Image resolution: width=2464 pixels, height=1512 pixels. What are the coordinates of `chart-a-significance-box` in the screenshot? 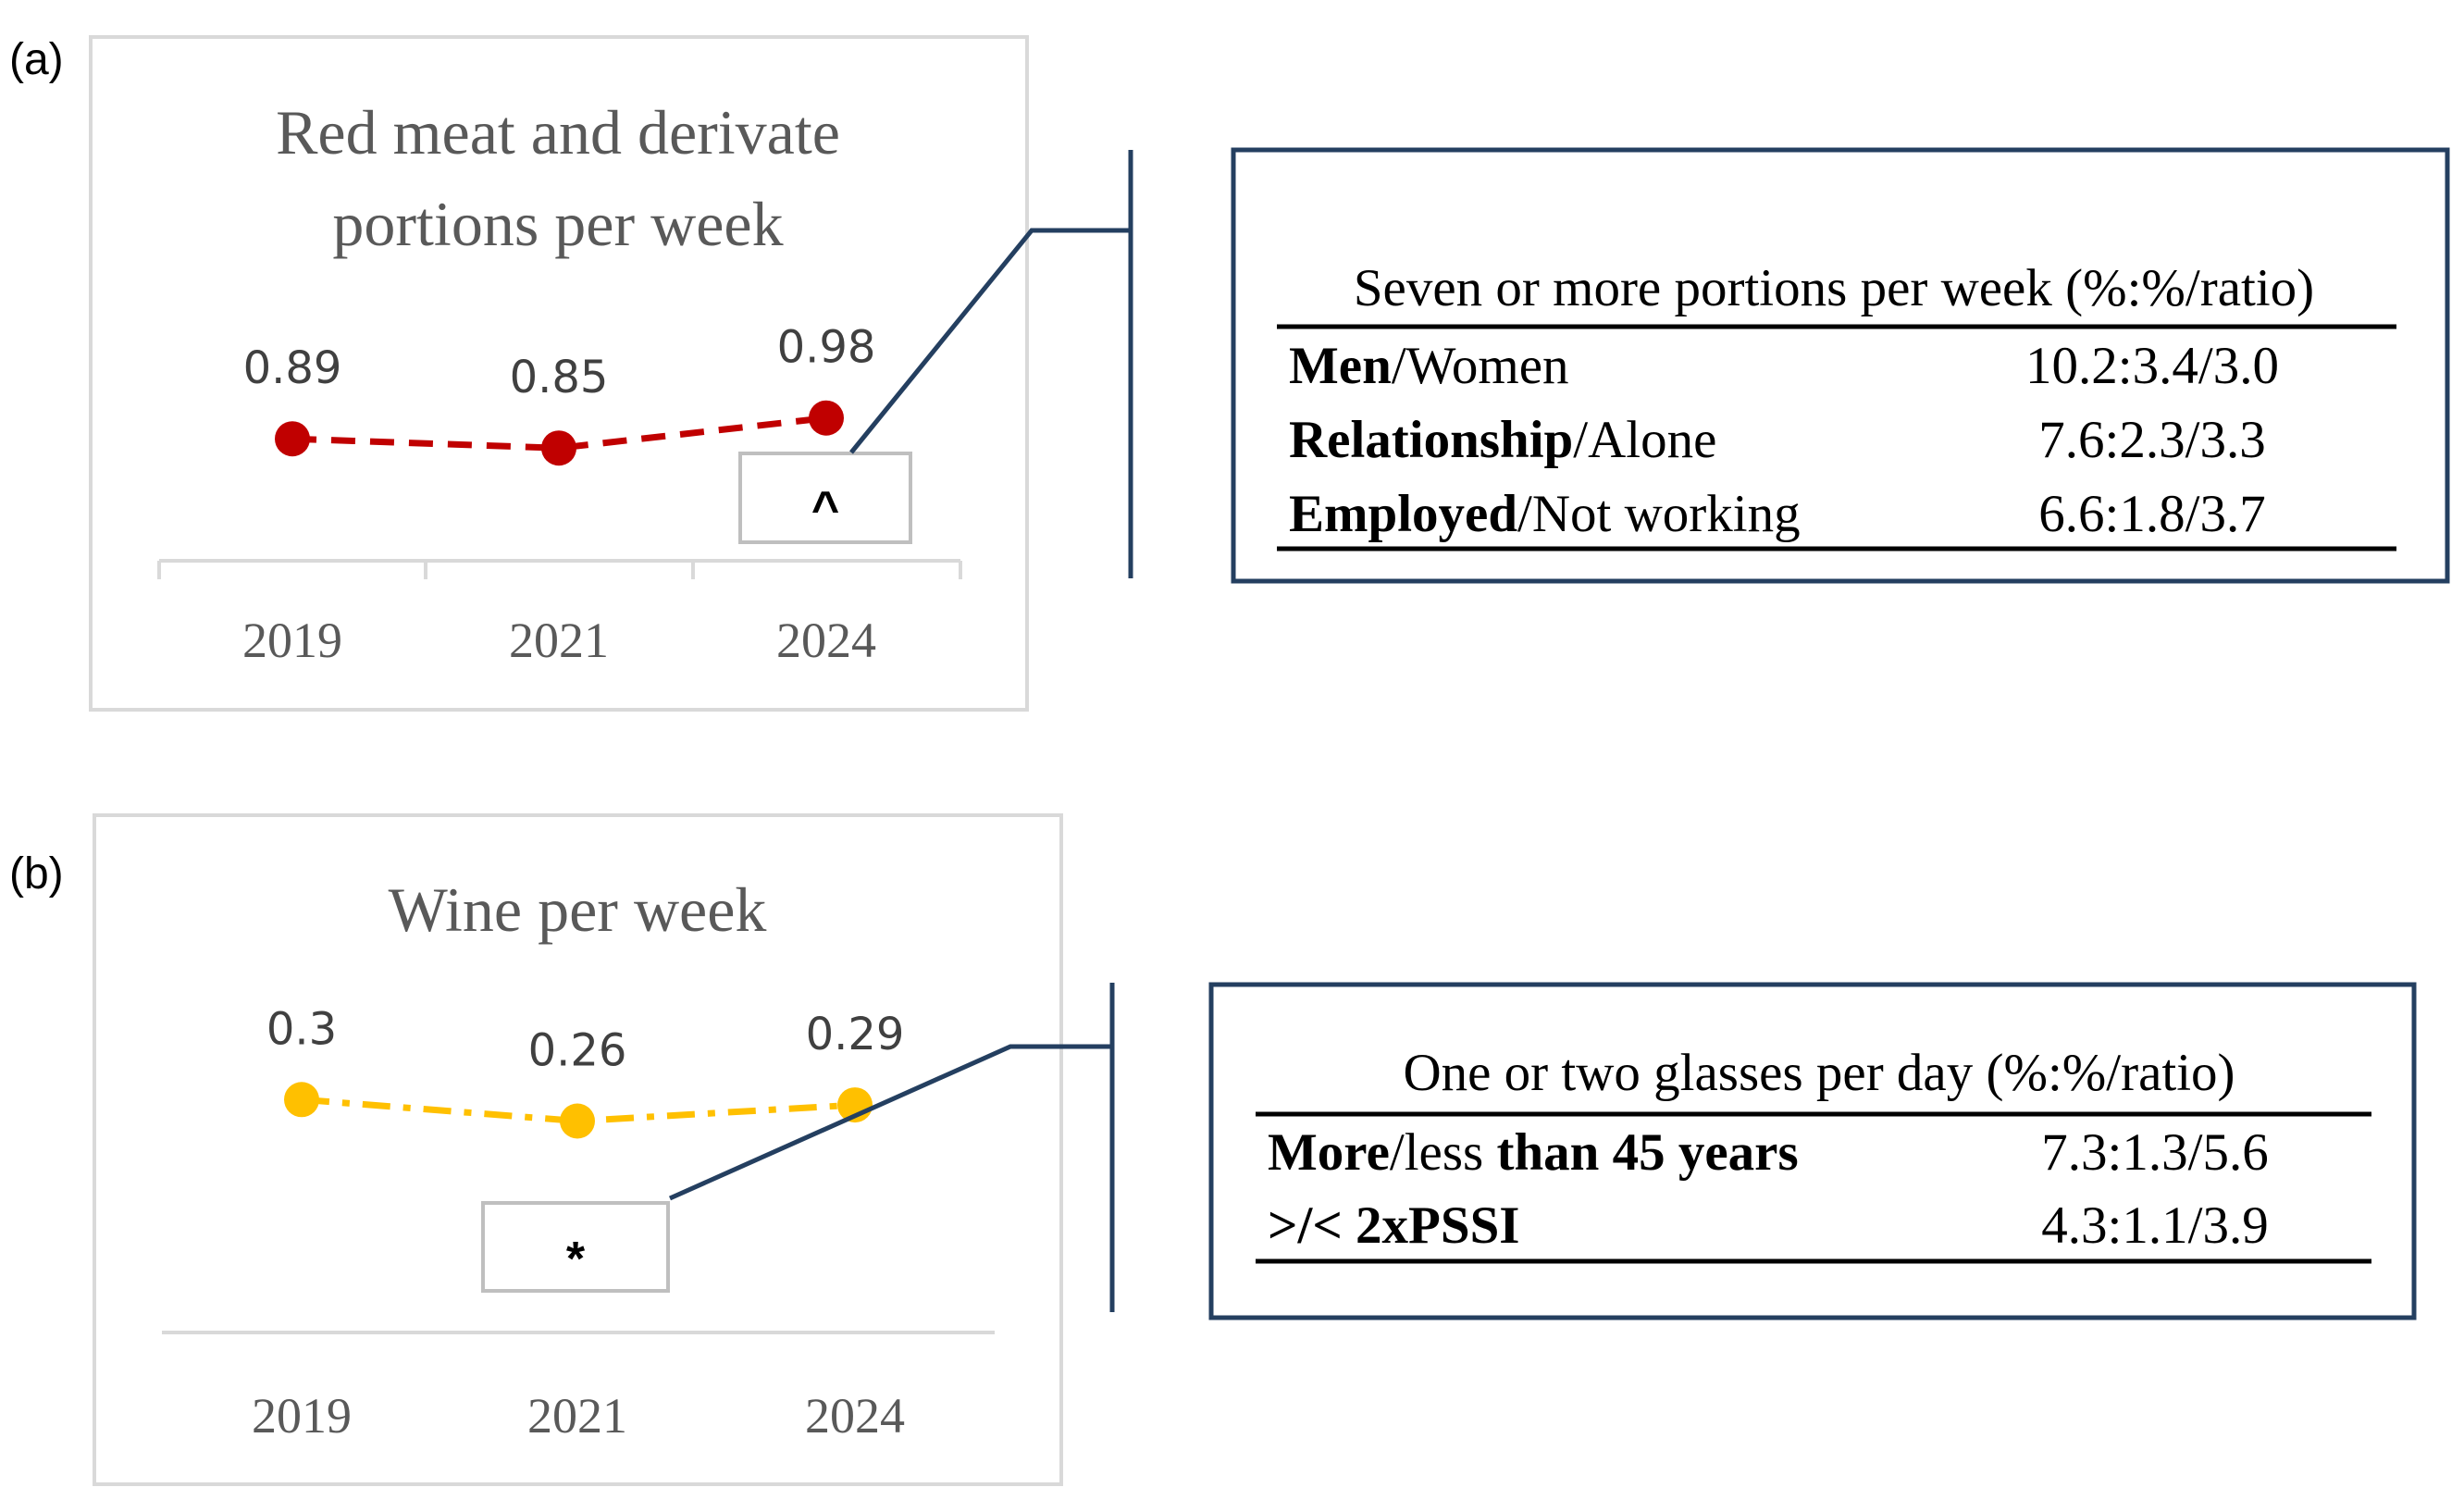 It's located at (825, 498).